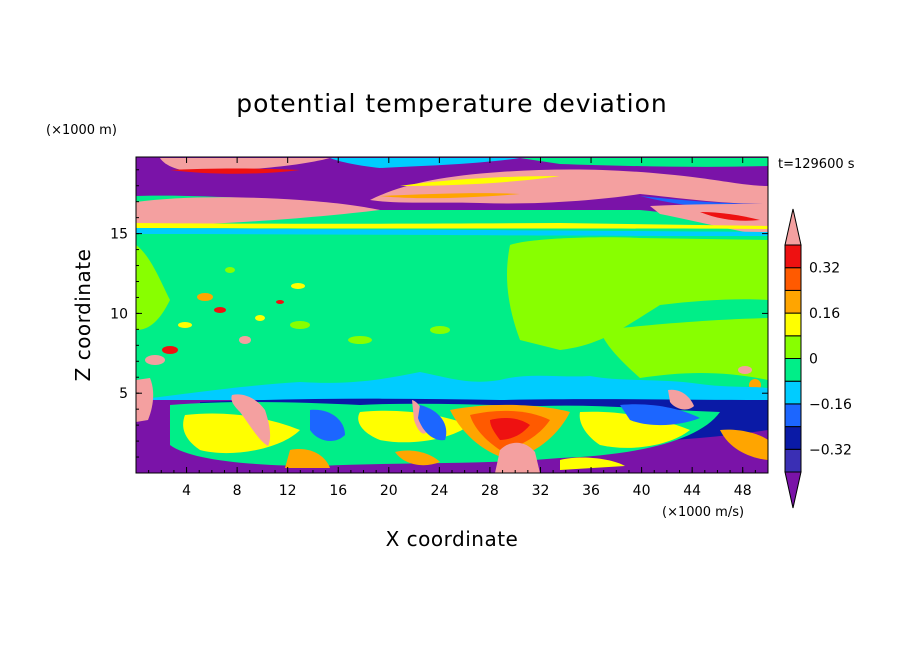 Image resolution: width=904 pixels, height=654 pixels. Describe the element at coordinates (517, 457) in the screenshot. I see `field-bl-pink-plume` at that location.